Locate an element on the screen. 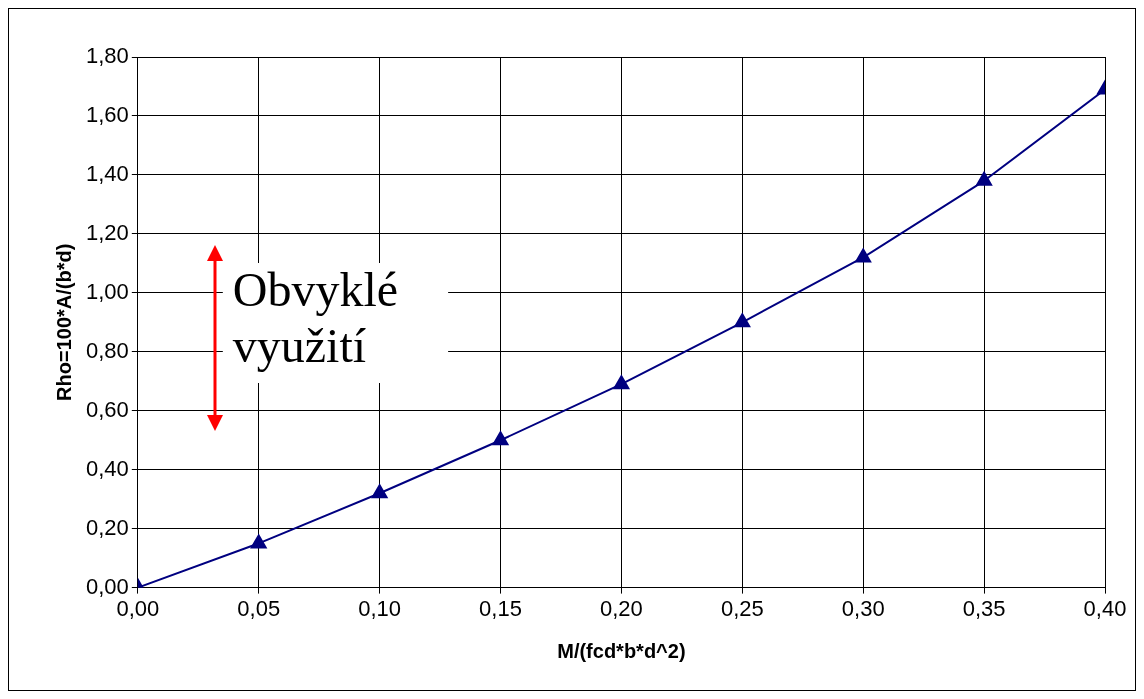  y-tick-label: 0,80 is located at coordinates (107, 350).